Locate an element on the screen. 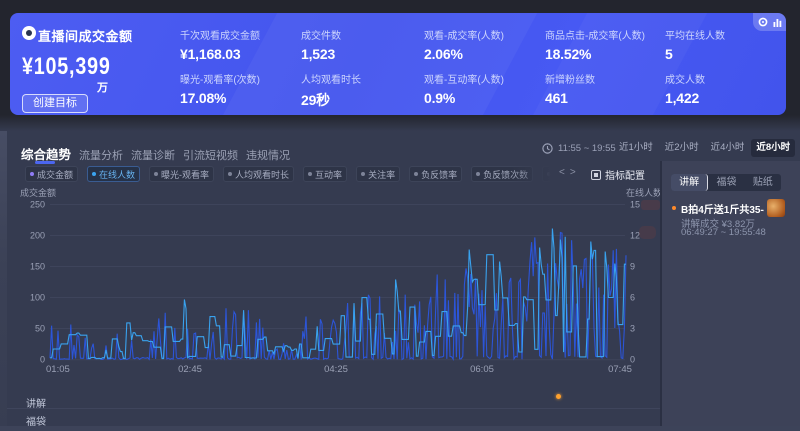 This screenshot has width=800, height=431. svg-text: 在线人数 is located at coordinates (643, 192).